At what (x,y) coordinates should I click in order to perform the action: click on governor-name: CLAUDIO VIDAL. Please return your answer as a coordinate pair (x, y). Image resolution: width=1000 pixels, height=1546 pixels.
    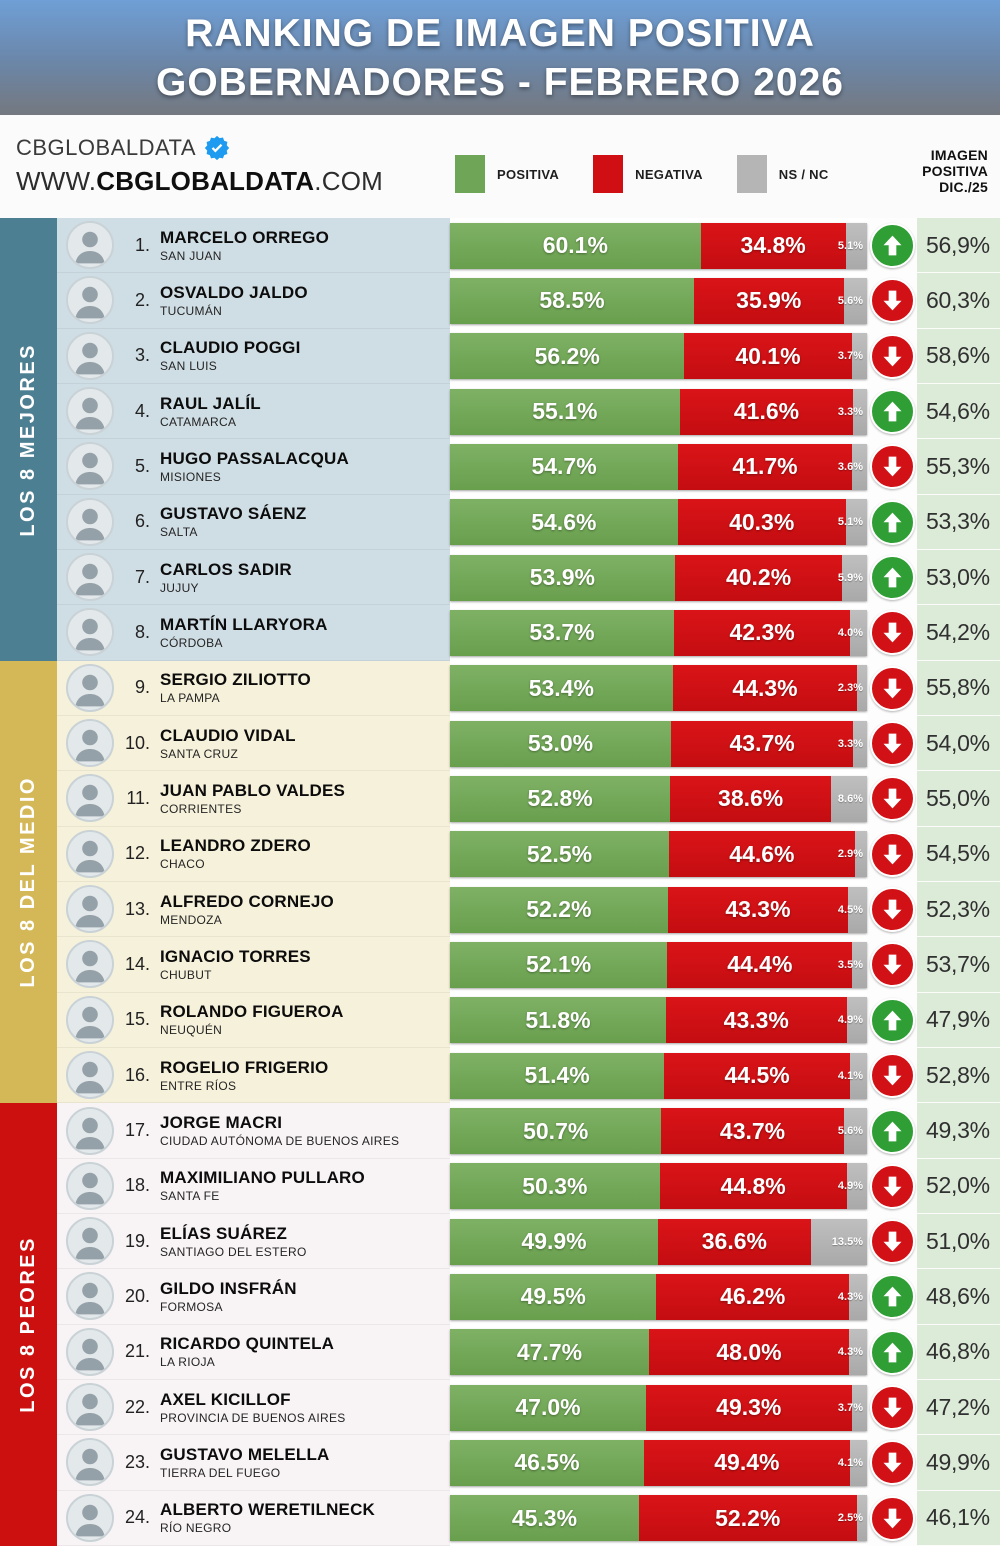
    Looking at the image, I should click on (228, 735).